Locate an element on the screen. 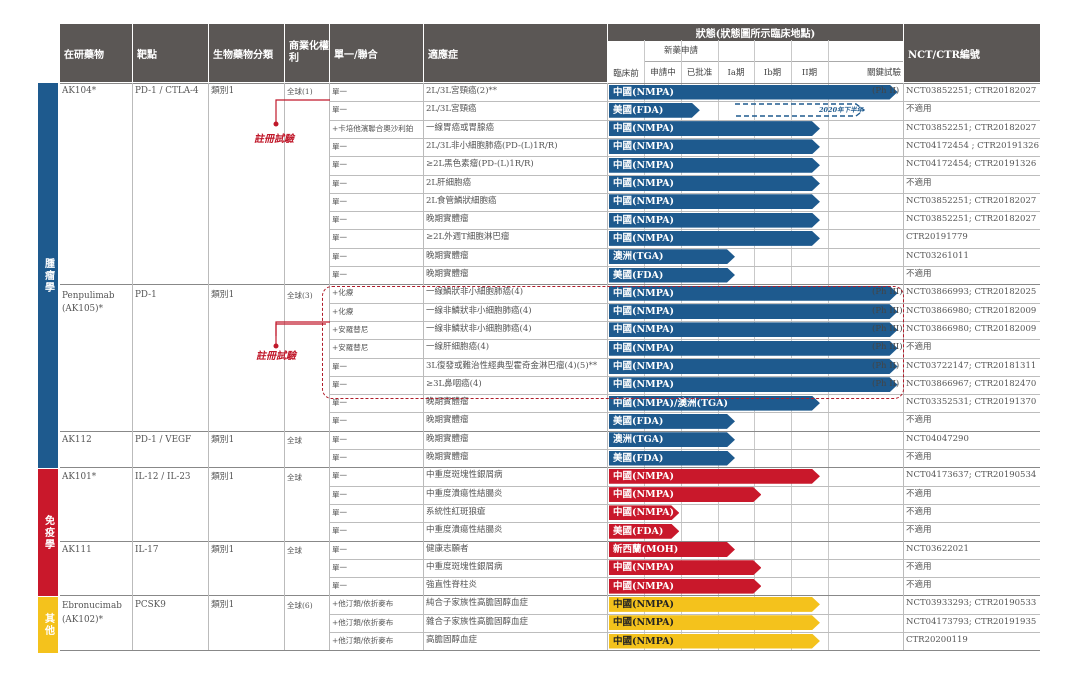 This screenshot has height=674, width=1080. header-phase-ii: II期 is located at coordinates (809, 72).